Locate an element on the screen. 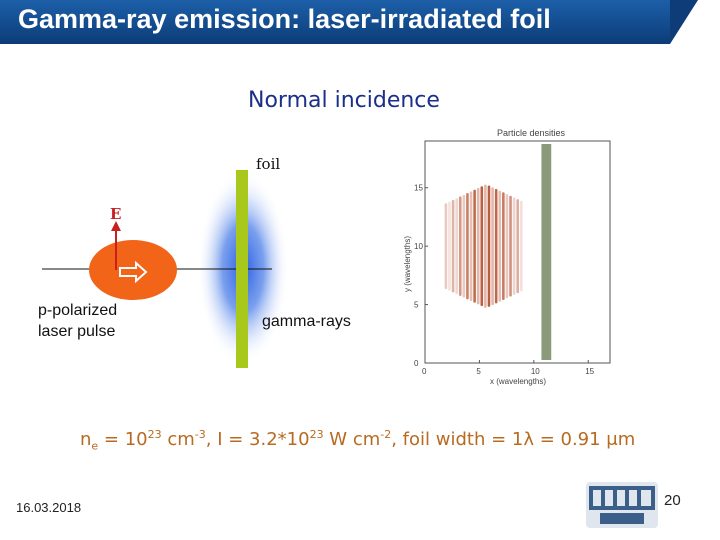 This screenshot has height=540, width=720. plot-title: Particle densities is located at coordinates (531, 133).